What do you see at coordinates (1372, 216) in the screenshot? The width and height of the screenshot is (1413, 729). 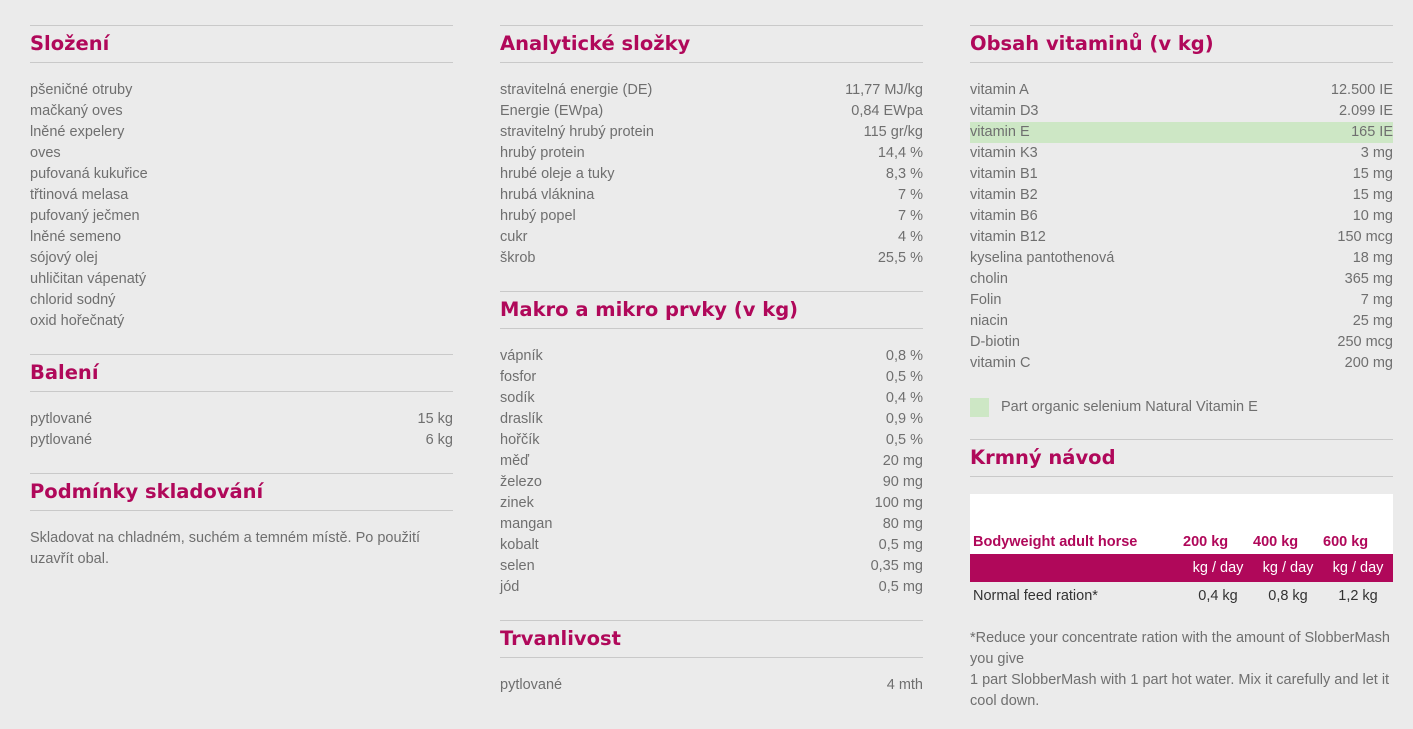 I see `row-value: 10 mg` at bounding box center [1372, 216].